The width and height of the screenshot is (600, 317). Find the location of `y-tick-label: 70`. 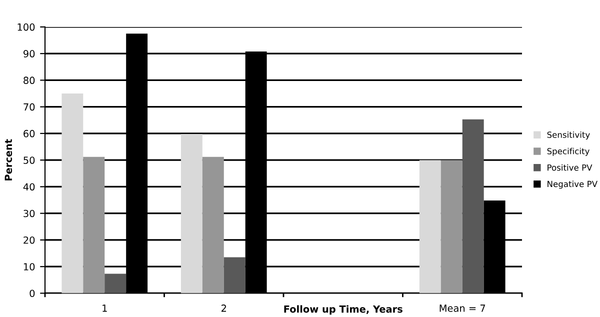

y-tick-label: 70 is located at coordinates (29, 107).